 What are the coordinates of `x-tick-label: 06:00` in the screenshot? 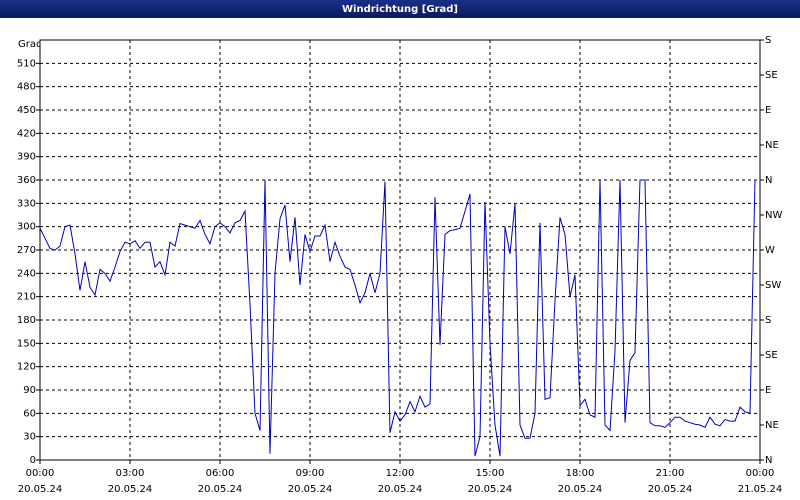 It's located at (220, 473).